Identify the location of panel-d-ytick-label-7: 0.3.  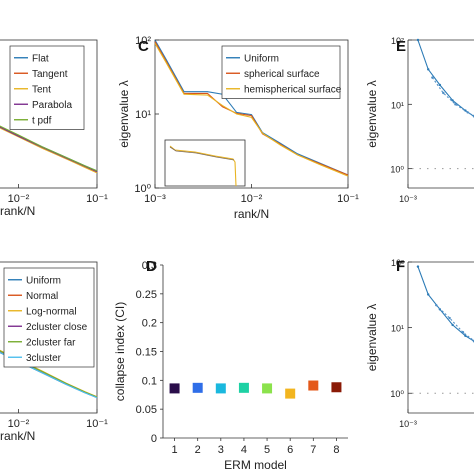
(149, 266).